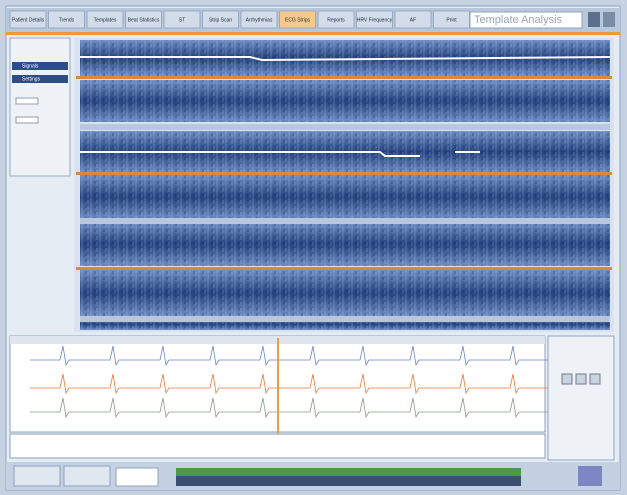  What do you see at coordinates (594, 19) in the screenshot?
I see `save-icon` at bounding box center [594, 19].